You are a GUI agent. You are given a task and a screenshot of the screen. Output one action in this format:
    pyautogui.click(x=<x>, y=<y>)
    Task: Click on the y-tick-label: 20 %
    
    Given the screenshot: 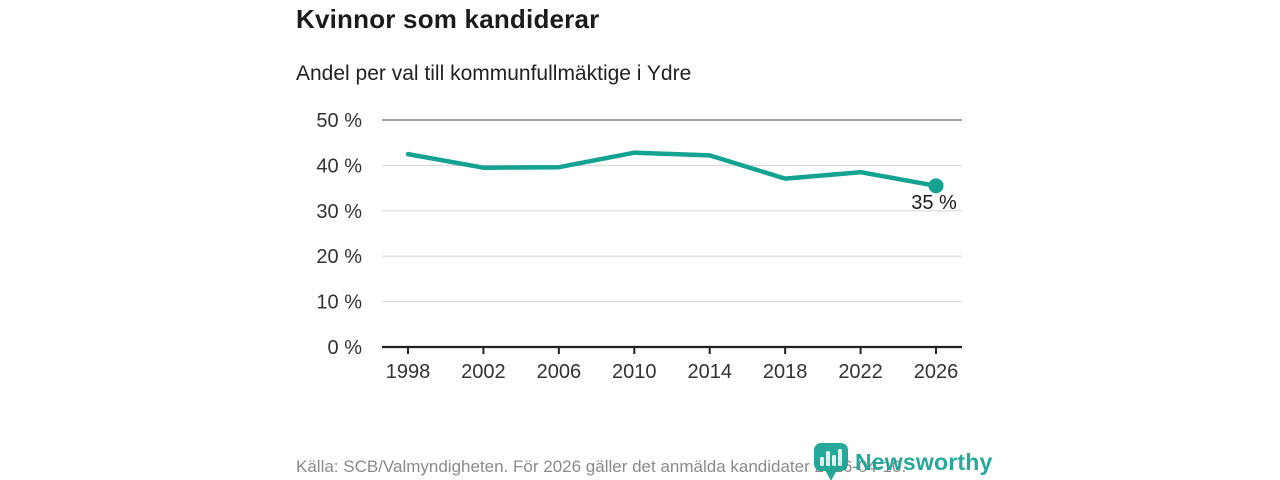 What is the action you would take?
    pyautogui.click(x=339, y=257)
    